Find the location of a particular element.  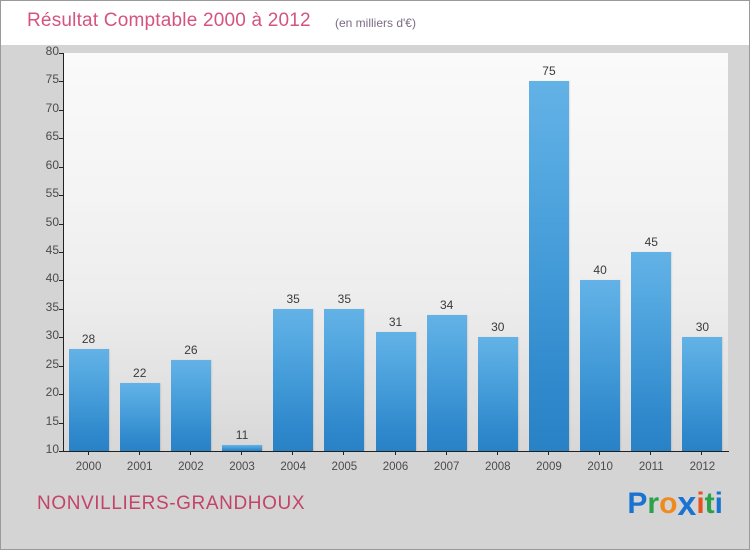

x-axis-tick-label: 2002 is located at coordinates (191, 467).